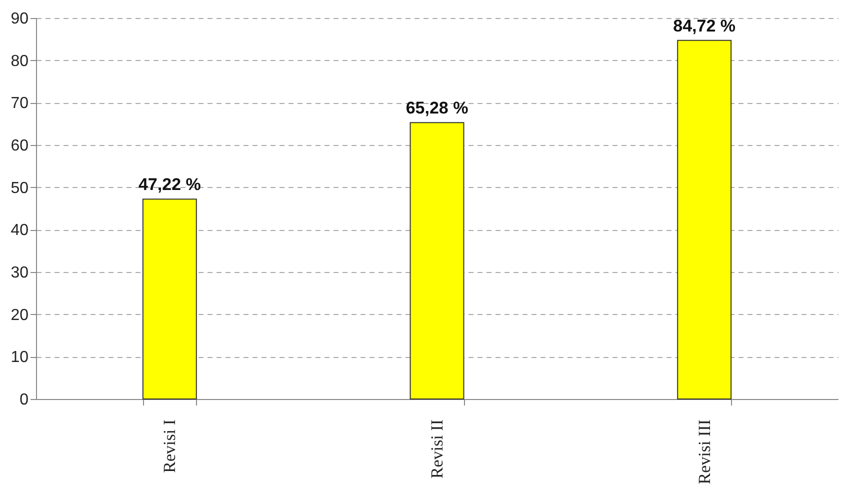 The height and width of the screenshot is (492, 843). I want to click on data-label: 84,72 %, so click(704, 26).